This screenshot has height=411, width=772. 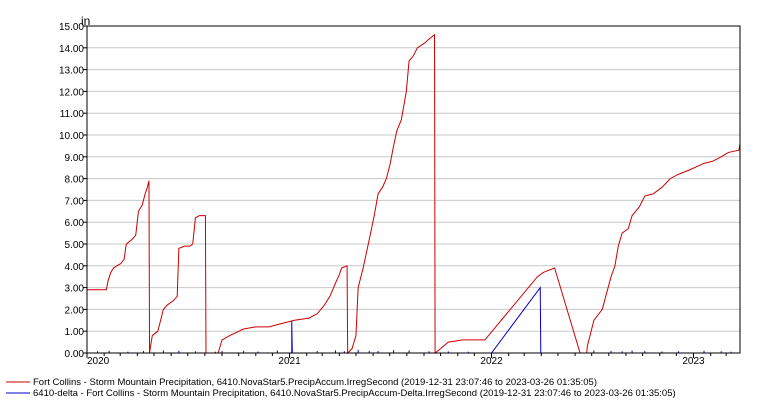 What do you see at coordinates (75, 201) in the screenshot?
I see `y-tick-label: 7.00` at bounding box center [75, 201].